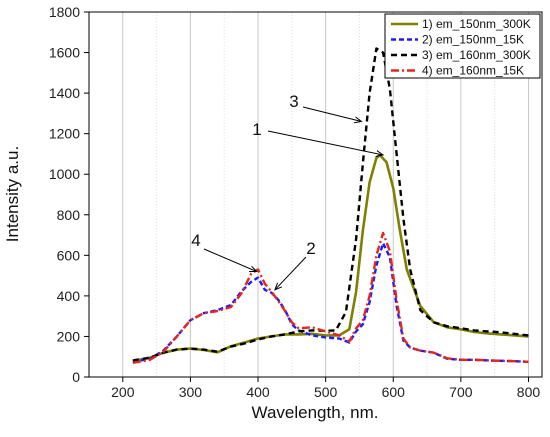 The image size is (550, 437). Describe the element at coordinates (315, 412) in the screenshot. I see `x-axis-title: Wavelength, nm.` at that location.